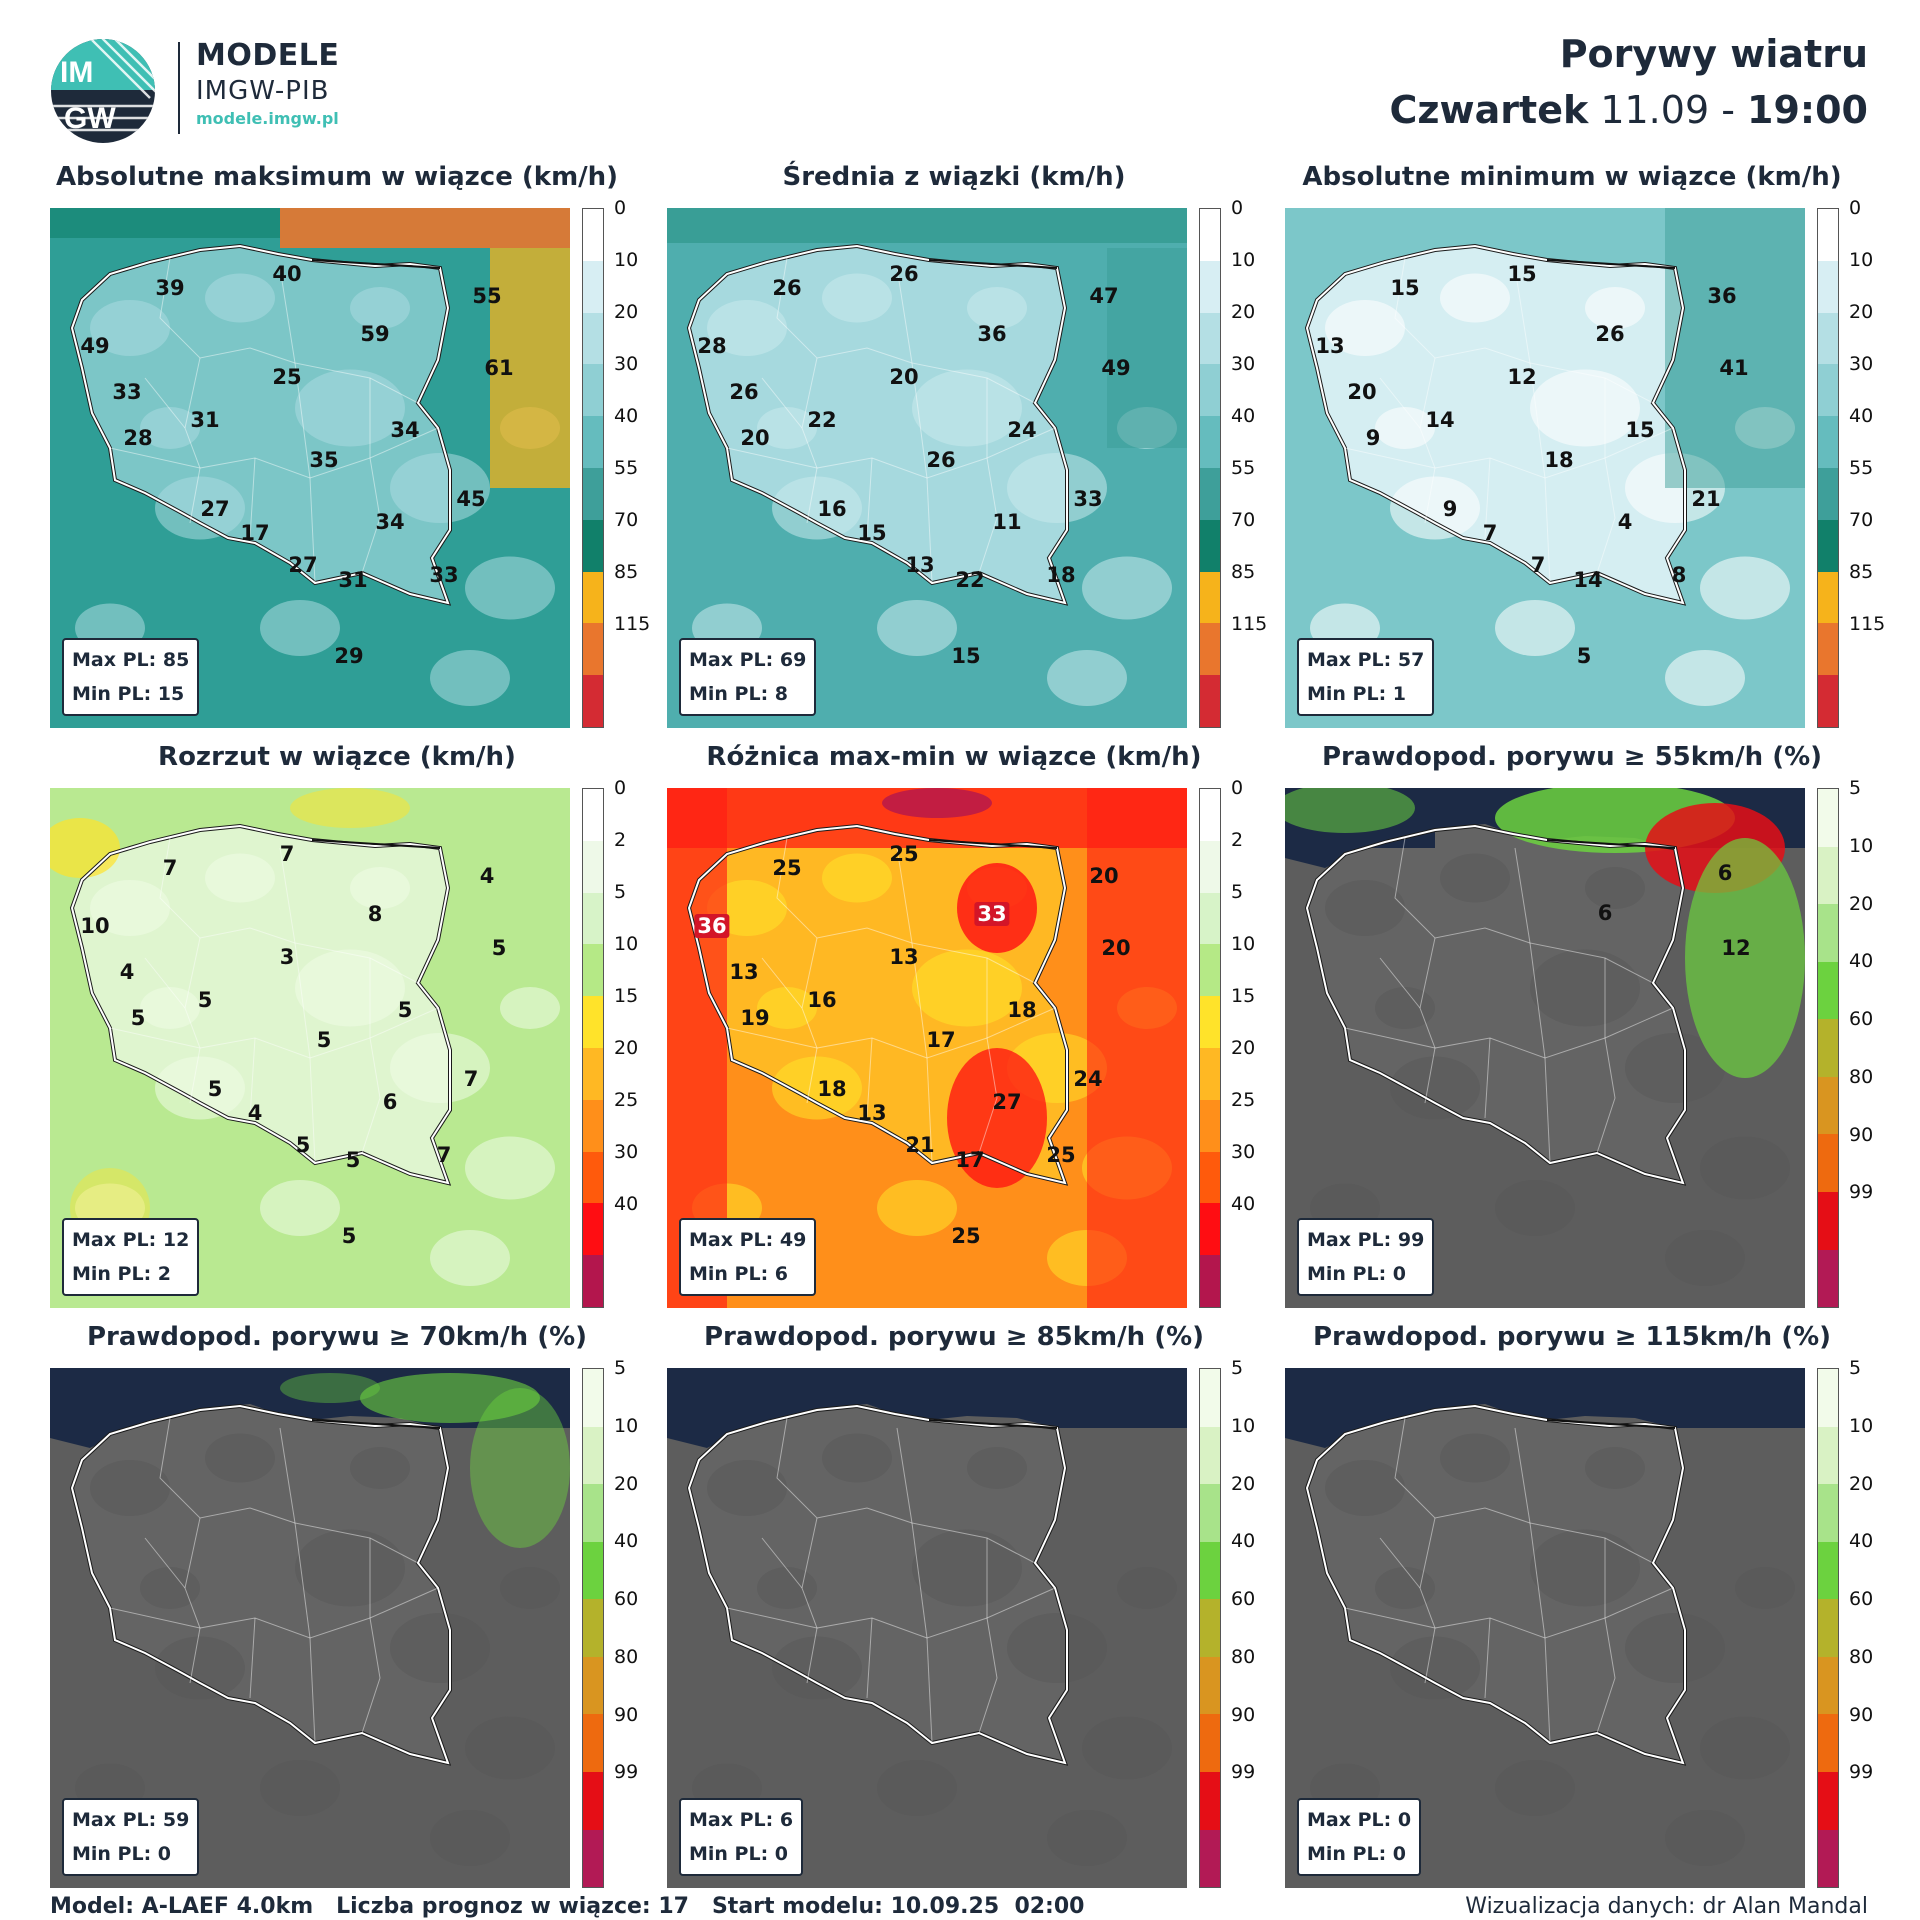 This screenshot has height=1920, width=1920. What do you see at coordinates (904, 854) in the screenshot?
I see `value-label: 25` at bounding box center [904, 854].